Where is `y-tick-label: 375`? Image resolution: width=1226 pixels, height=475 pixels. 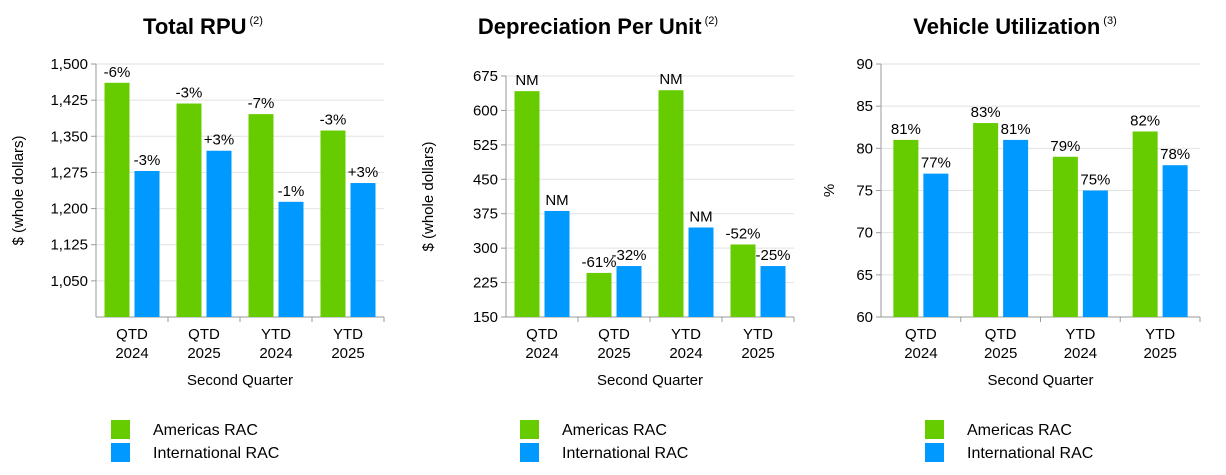 y-tick-label: 375 is located at coordinates (485, 214).